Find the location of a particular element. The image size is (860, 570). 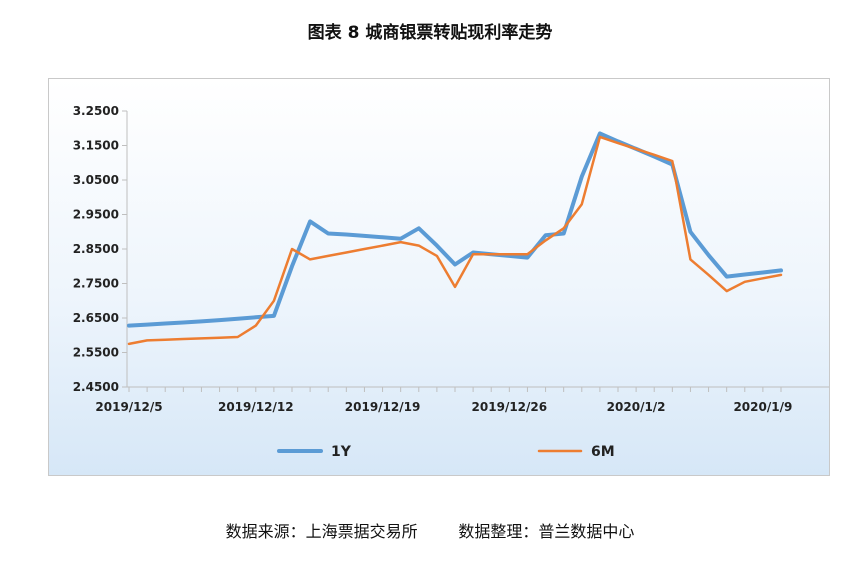

y-tick-label: 3.0500 is located at coordinates (96, 180).